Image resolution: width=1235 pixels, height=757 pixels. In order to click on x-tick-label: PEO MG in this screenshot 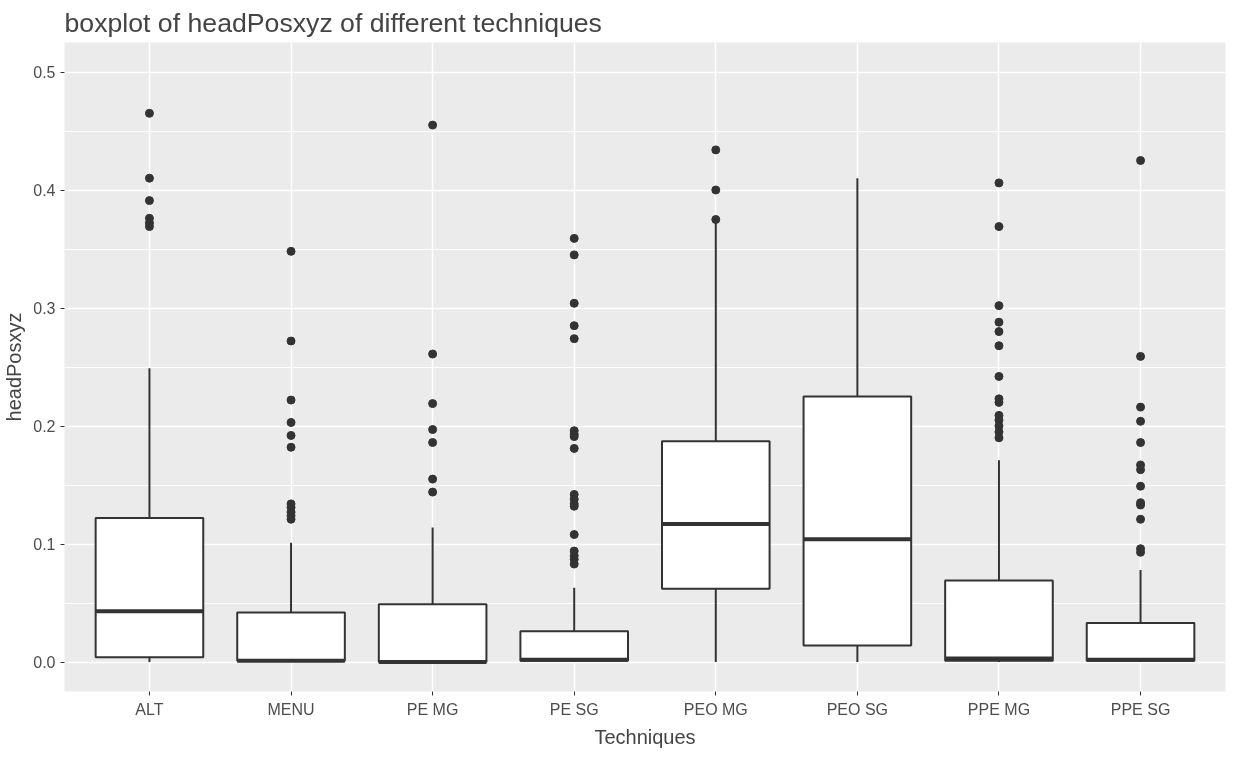, I will do `click(715, 709)`.